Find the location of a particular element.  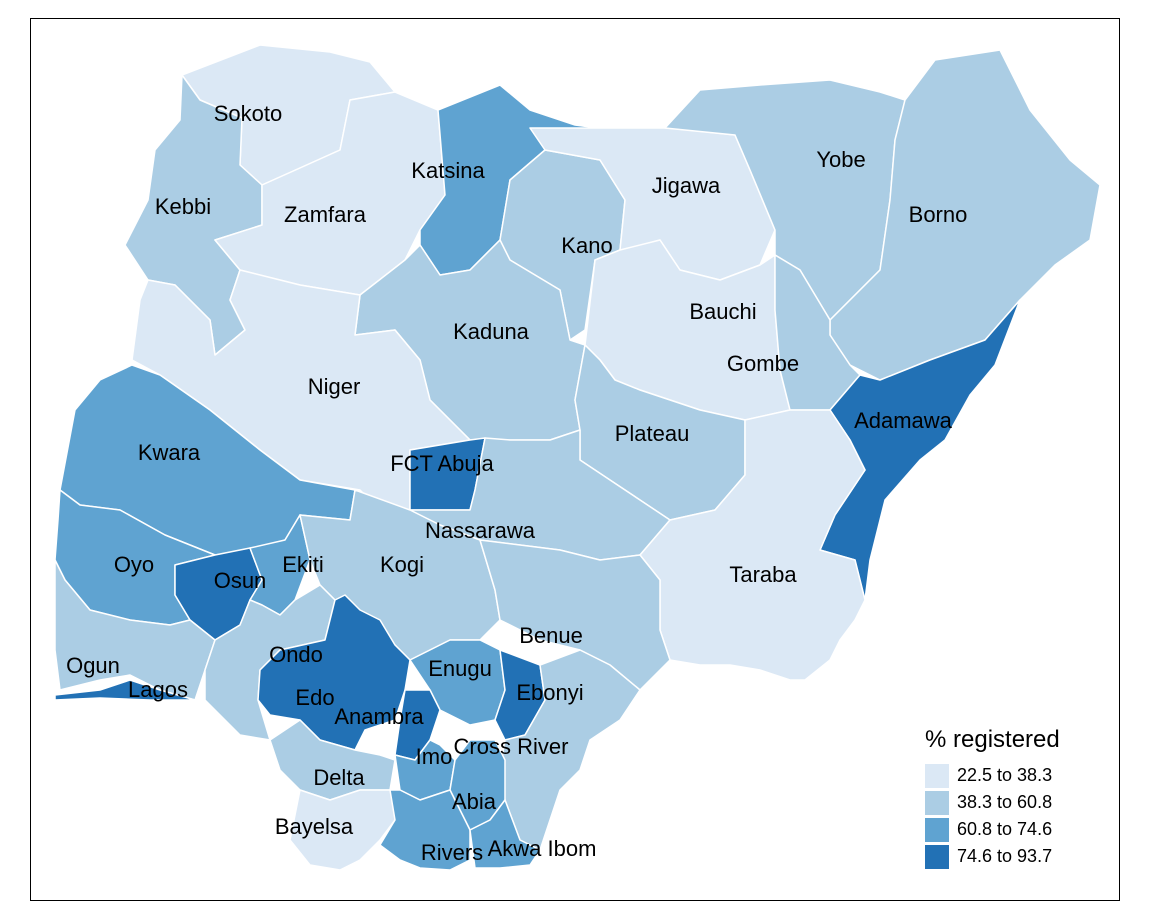

label-borno: Borno is located at coordinates (938, 214).